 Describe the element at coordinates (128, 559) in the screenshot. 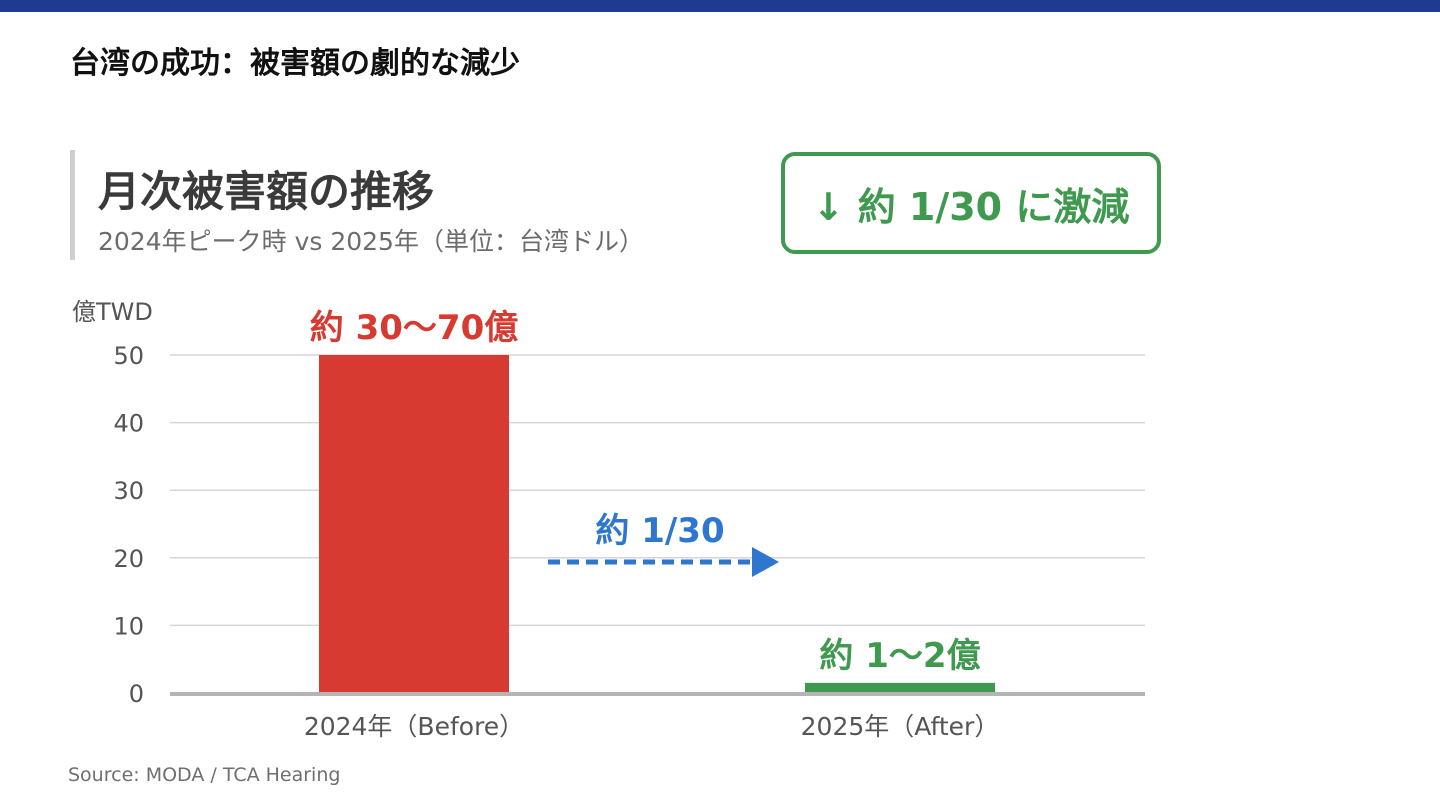

I see `y-tick-label: 20` at that location.